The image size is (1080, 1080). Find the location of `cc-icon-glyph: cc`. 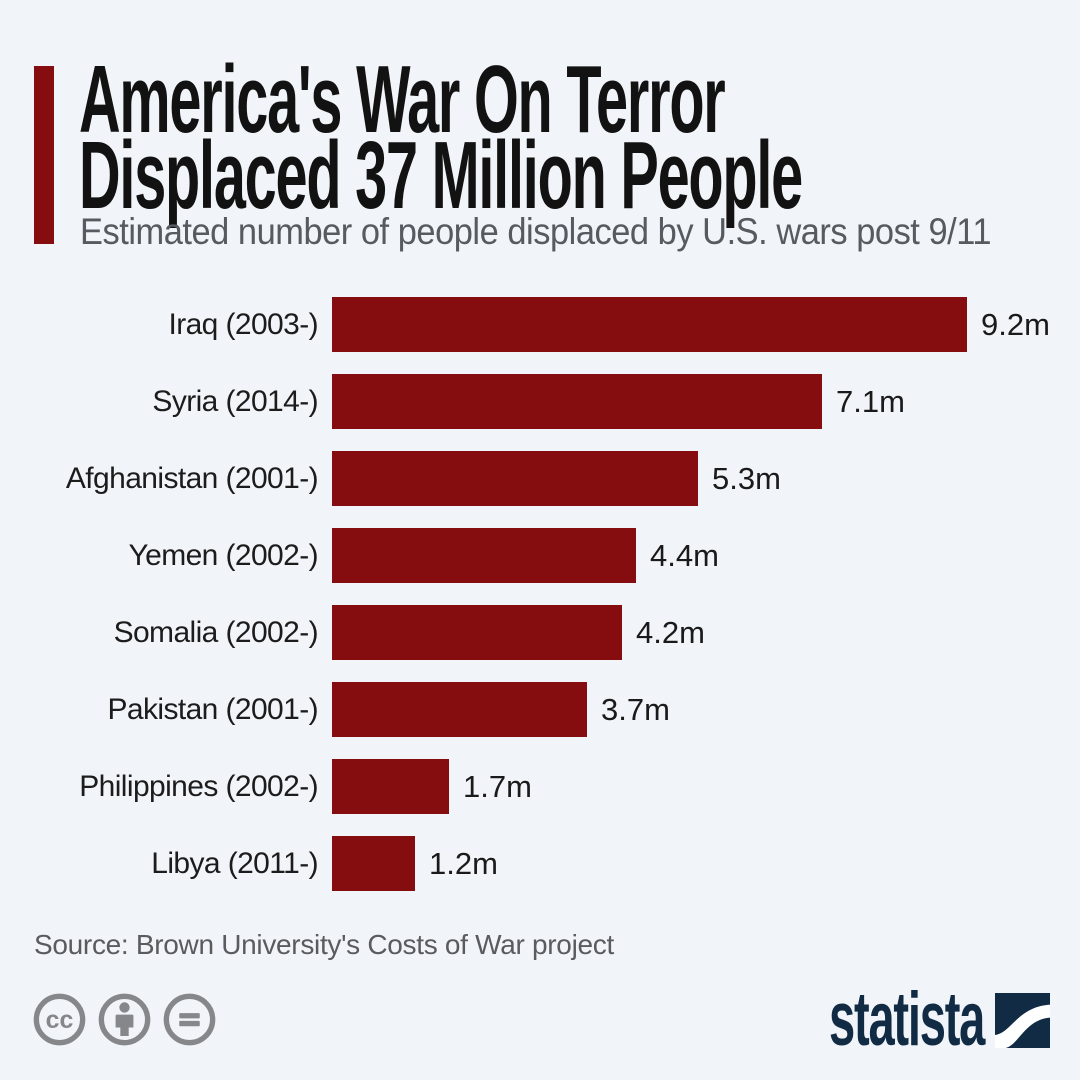

cc-icon-glyph: cc is located at coordinates (60, 1020).